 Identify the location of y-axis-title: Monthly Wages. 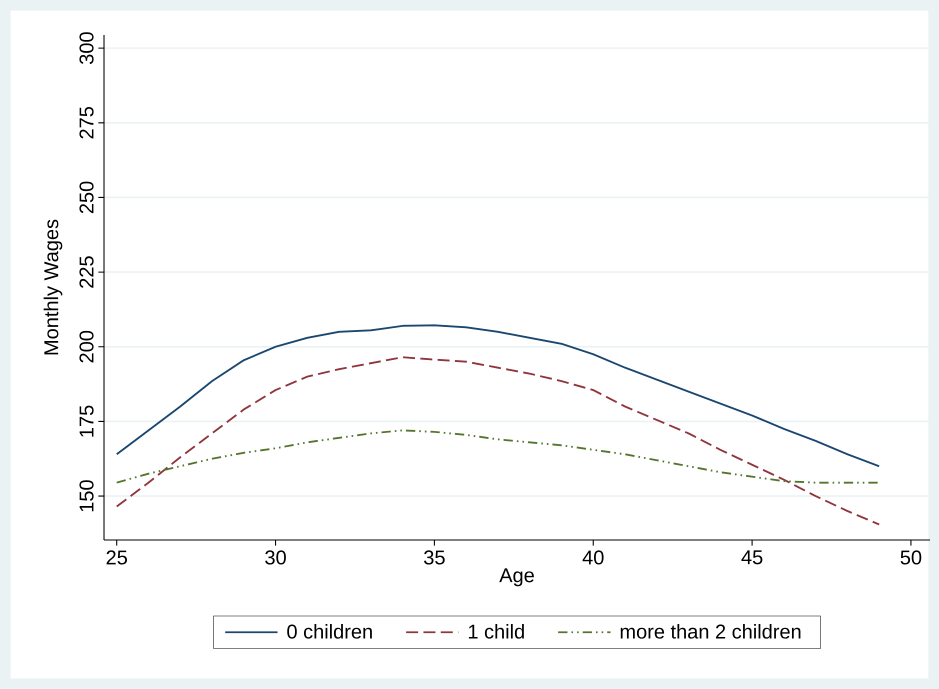
(53, 287).